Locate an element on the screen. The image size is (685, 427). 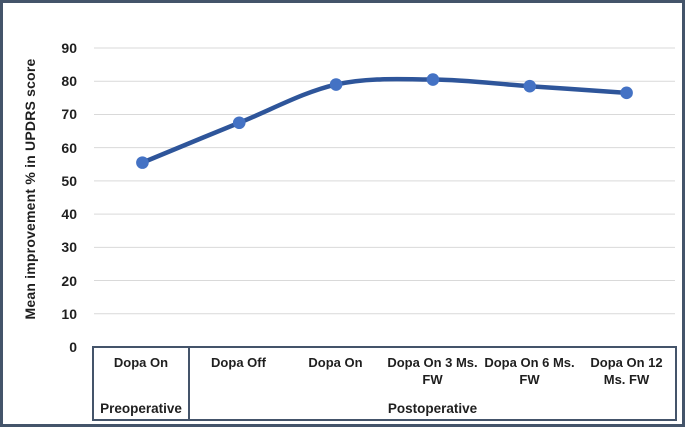
category-labels-row: Dopa On is located at coordinates (141, 362).